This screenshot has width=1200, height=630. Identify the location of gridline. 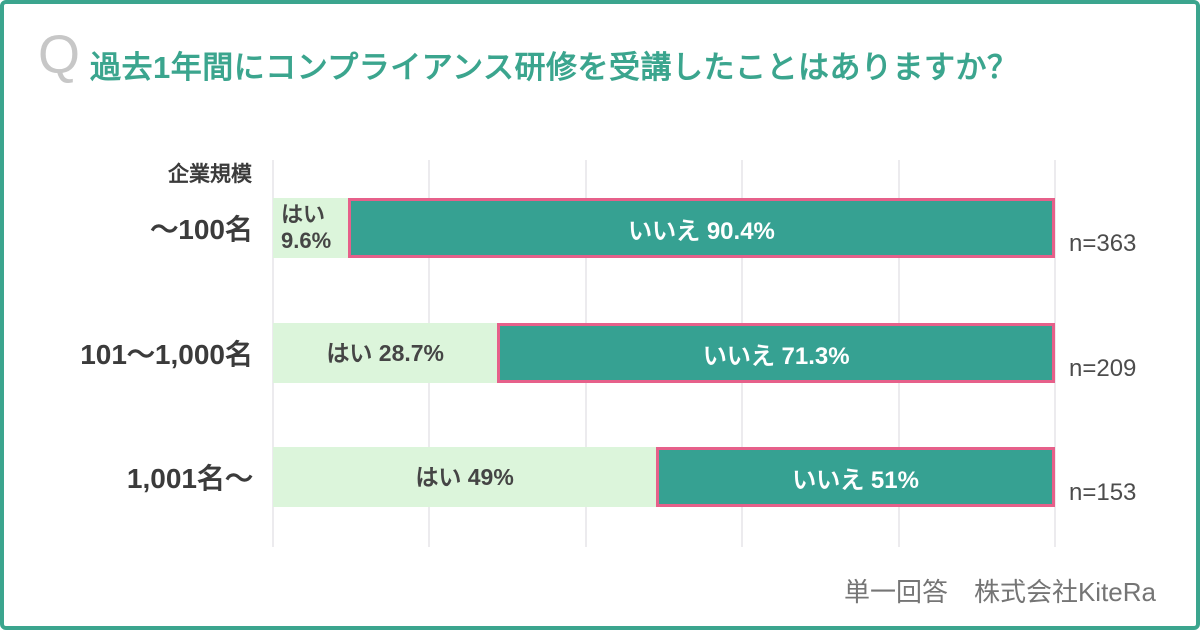
(1055, 353).